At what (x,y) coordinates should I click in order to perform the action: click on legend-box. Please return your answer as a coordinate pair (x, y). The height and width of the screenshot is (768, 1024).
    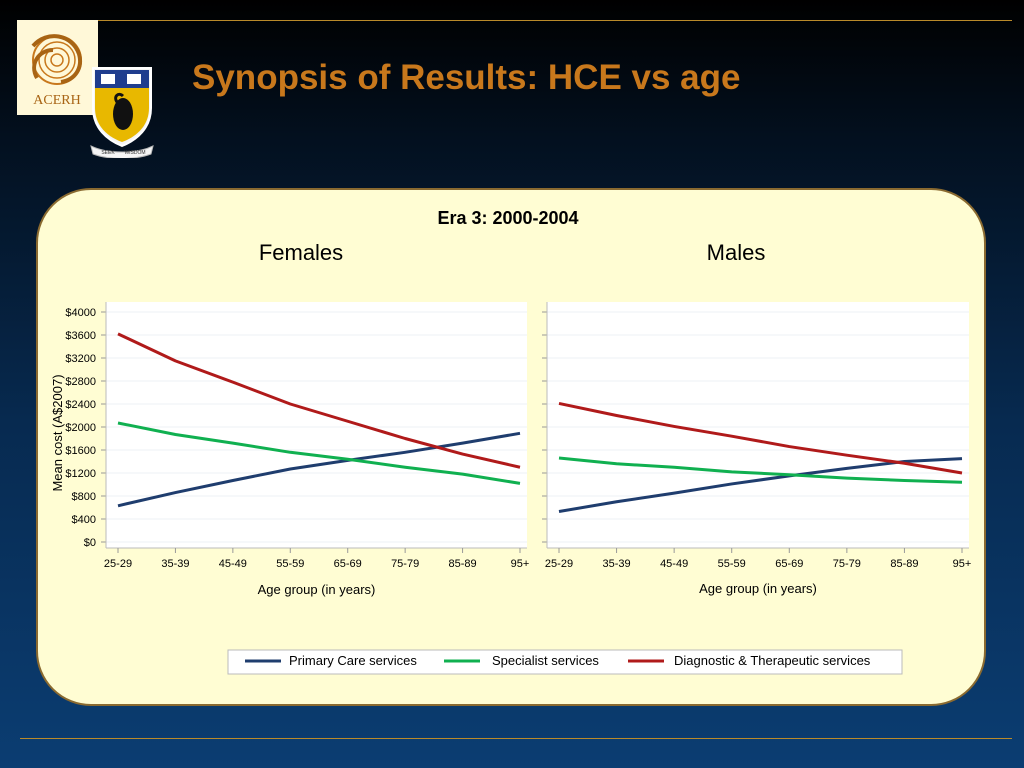
    Looking at the image, I should click on (565, 662).